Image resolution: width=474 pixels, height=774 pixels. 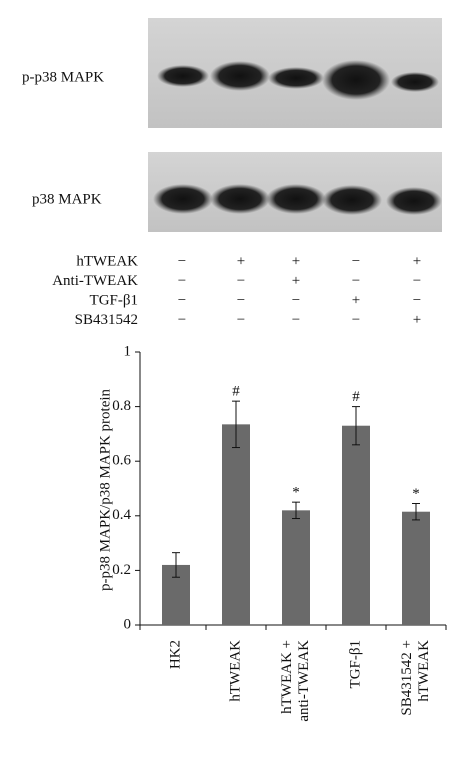 What do you see at coordinates (114, 300) in the screenshot?
I see `treatment-label: TGF-β1` at bounding box center [114, 300].